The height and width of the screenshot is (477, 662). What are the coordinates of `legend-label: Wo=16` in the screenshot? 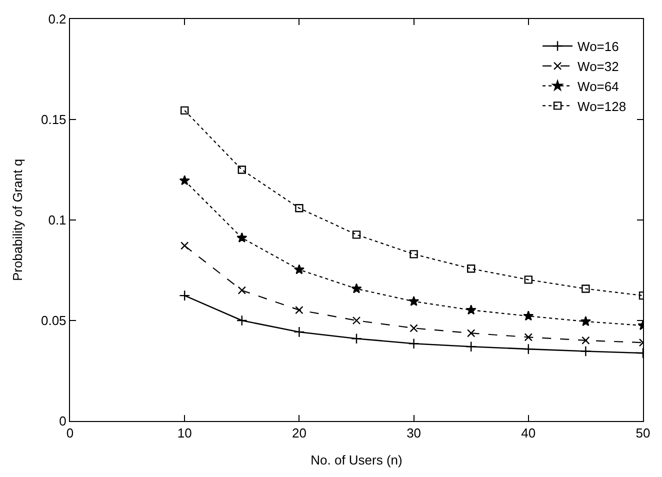 It's located at (598, 46).